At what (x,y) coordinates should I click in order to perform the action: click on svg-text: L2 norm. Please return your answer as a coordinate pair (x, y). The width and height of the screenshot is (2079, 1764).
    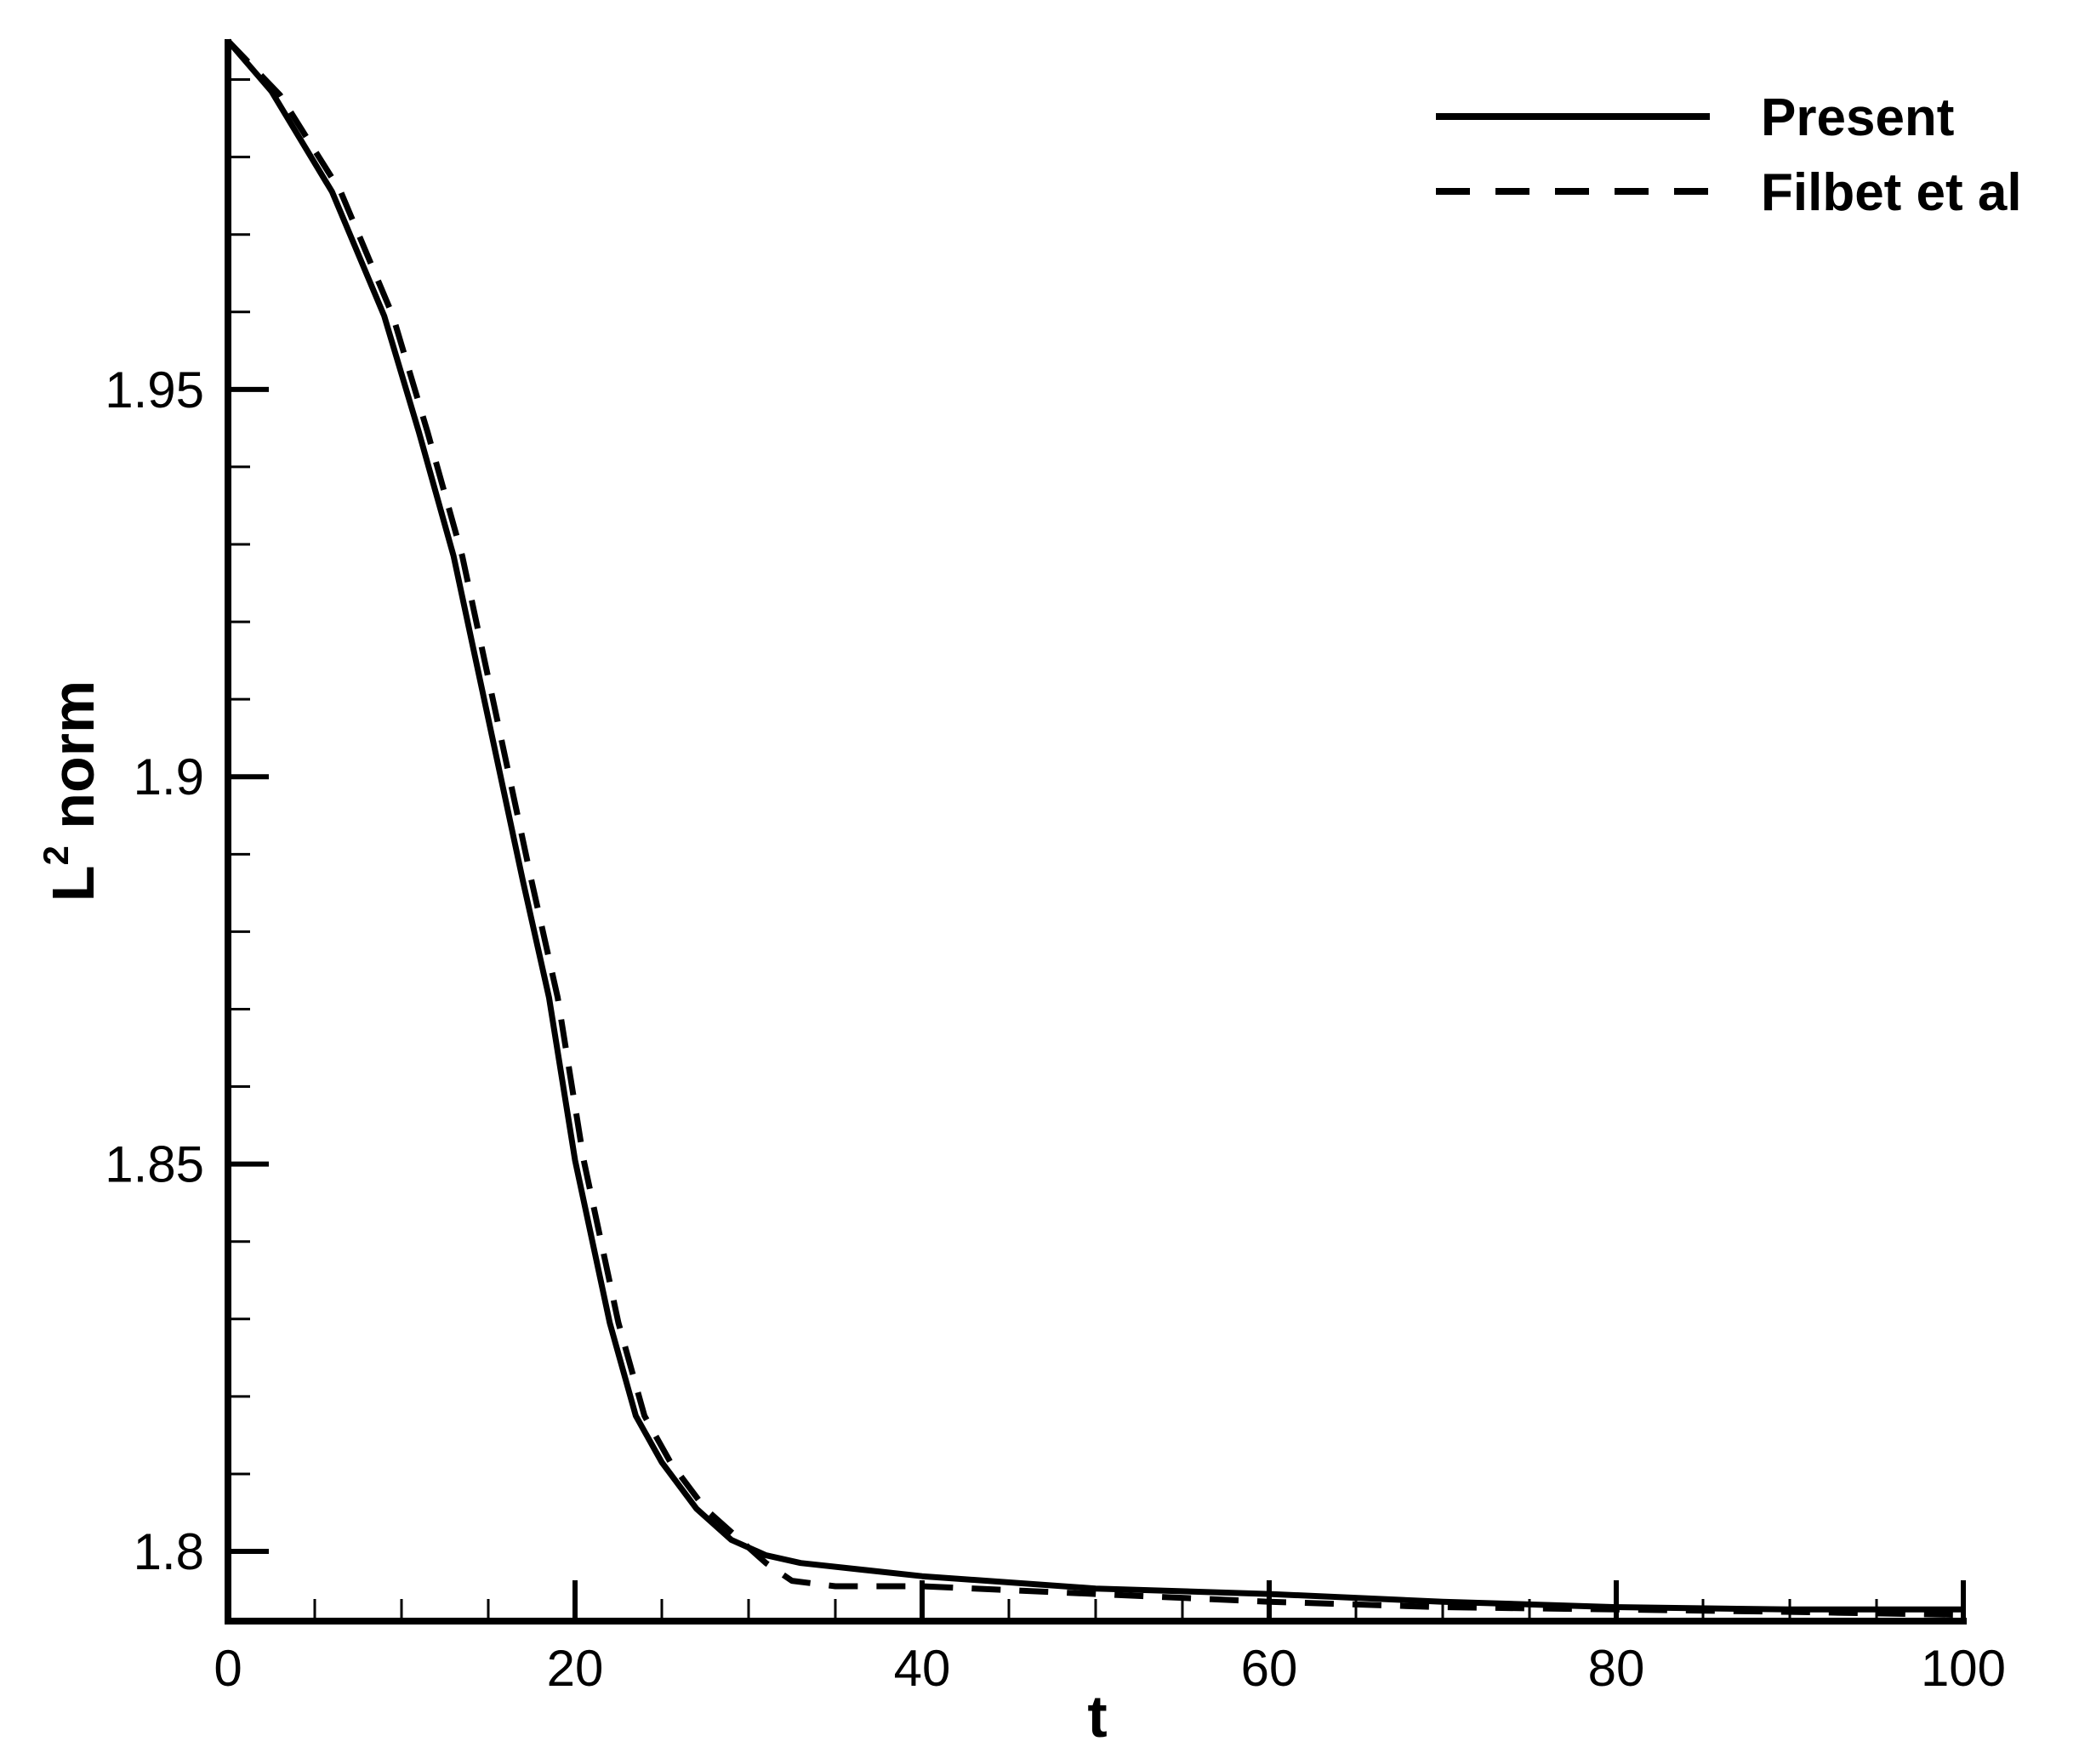
    Looking at the image, I should click on (71, 791).